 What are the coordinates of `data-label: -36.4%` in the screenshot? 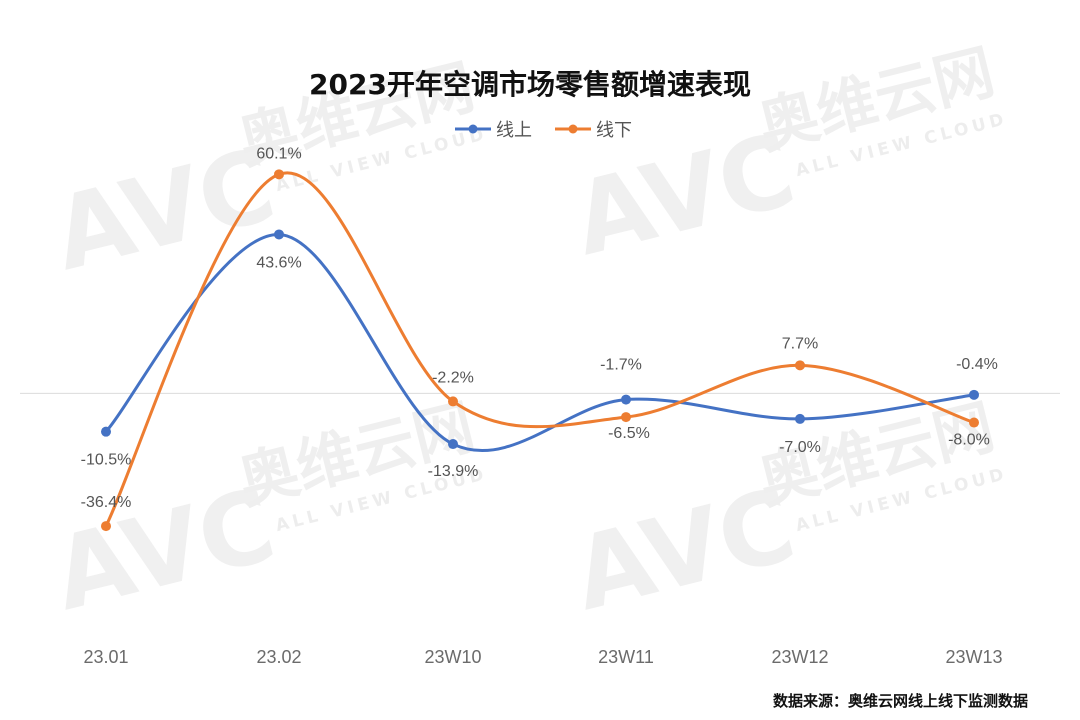 It's located at (106, 502).